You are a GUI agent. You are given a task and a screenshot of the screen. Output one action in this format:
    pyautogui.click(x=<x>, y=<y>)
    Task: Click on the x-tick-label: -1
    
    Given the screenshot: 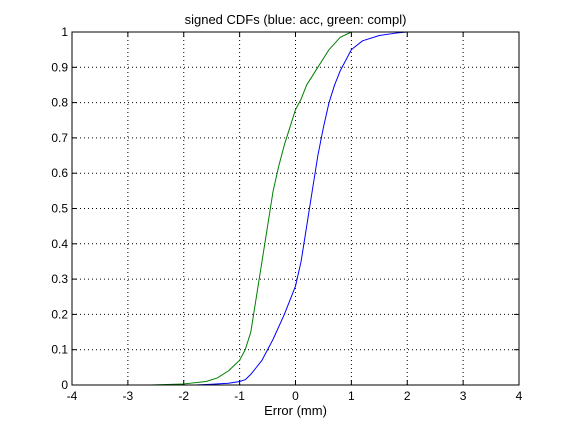 What is the action you would take?
    pyautogui.click(x=239, y=396)
    